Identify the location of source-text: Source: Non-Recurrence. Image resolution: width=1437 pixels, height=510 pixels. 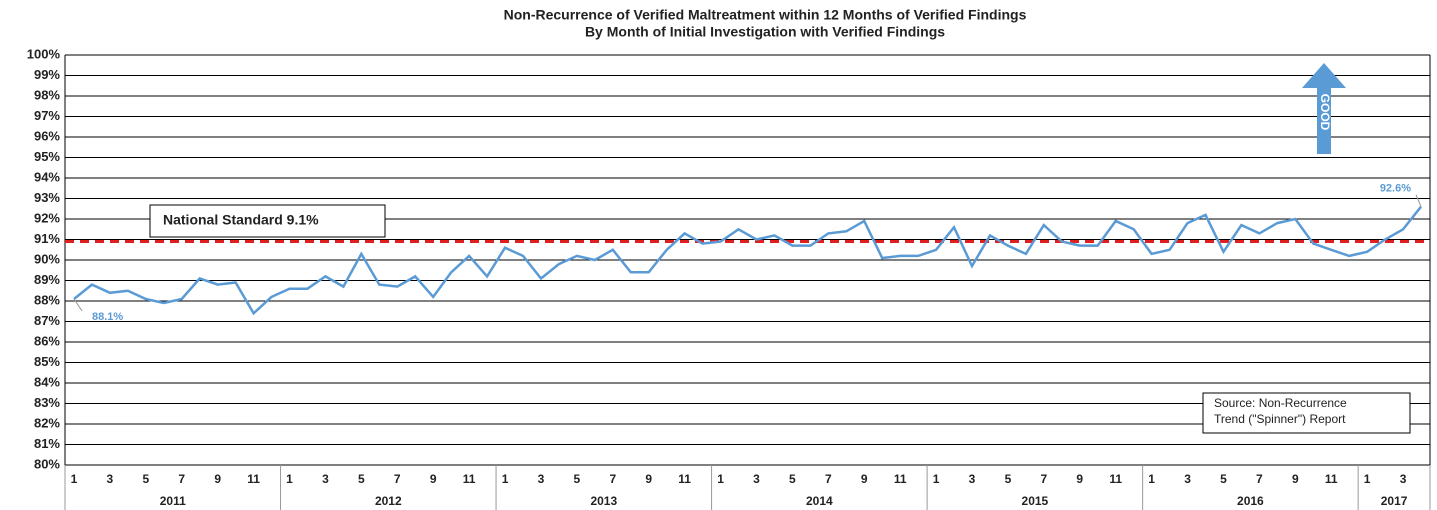
(1280, 403).